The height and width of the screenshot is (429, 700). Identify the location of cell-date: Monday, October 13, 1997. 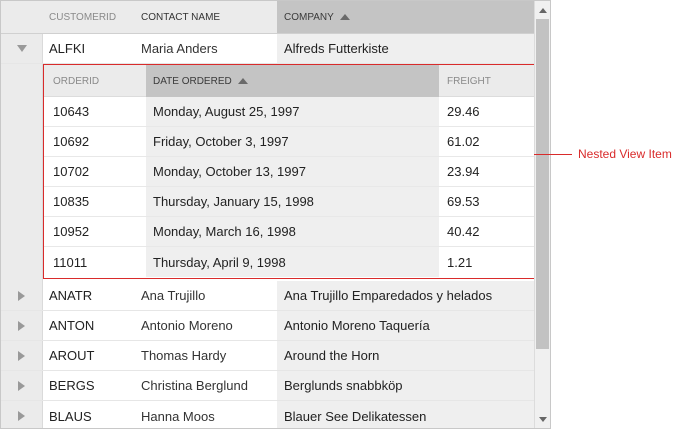
(292, 171).